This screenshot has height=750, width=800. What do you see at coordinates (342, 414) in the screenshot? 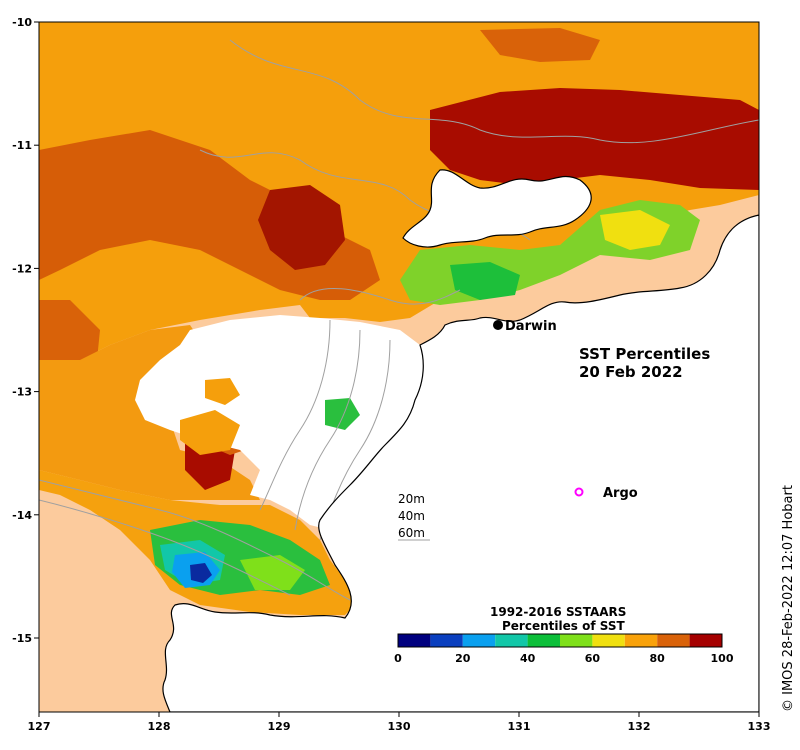
I see `data-region-center-green` at bounding box center [342, 414].